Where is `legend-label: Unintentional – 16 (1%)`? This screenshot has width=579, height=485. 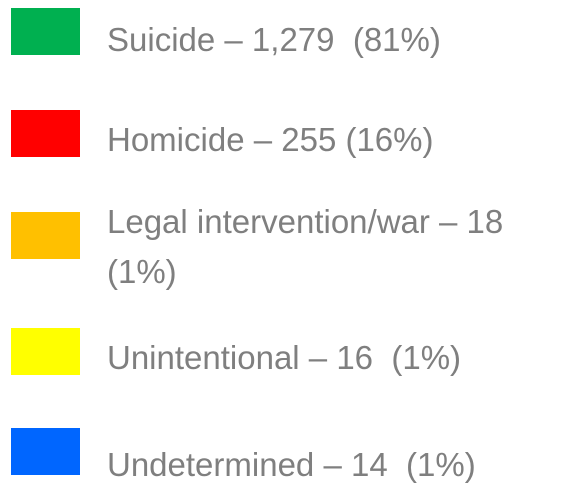 legend-label: Unintentional – 16 (1%) is located at coordinates (284, 357).